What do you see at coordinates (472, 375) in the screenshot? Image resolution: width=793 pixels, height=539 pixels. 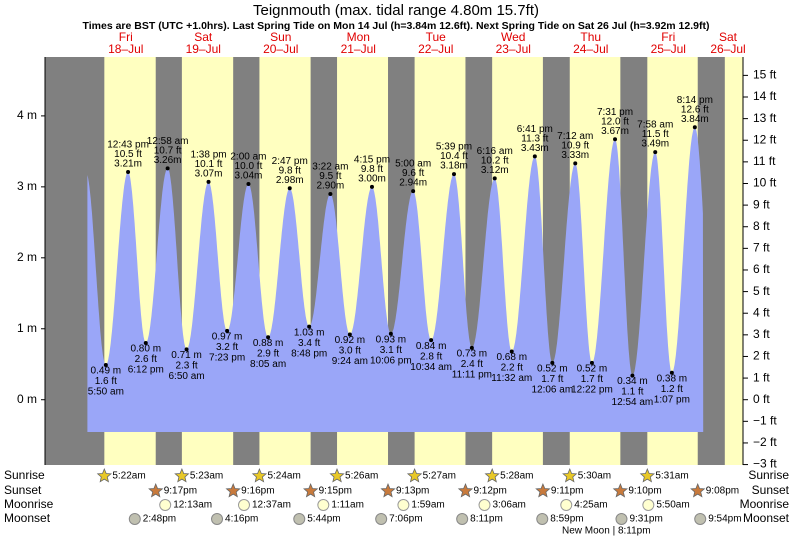 I see `tide-label: 11:11 pm` at bounding box center [472, 375].